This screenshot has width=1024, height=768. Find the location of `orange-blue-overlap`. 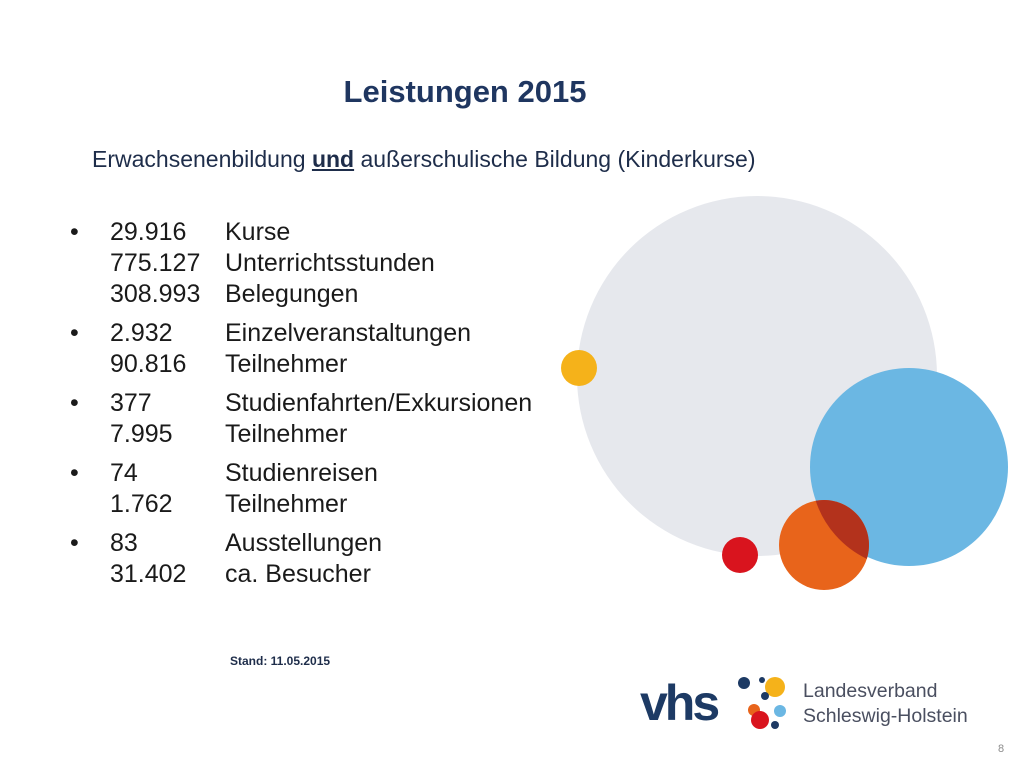

orange-blue-overlap is located at coordinates (842, 529).